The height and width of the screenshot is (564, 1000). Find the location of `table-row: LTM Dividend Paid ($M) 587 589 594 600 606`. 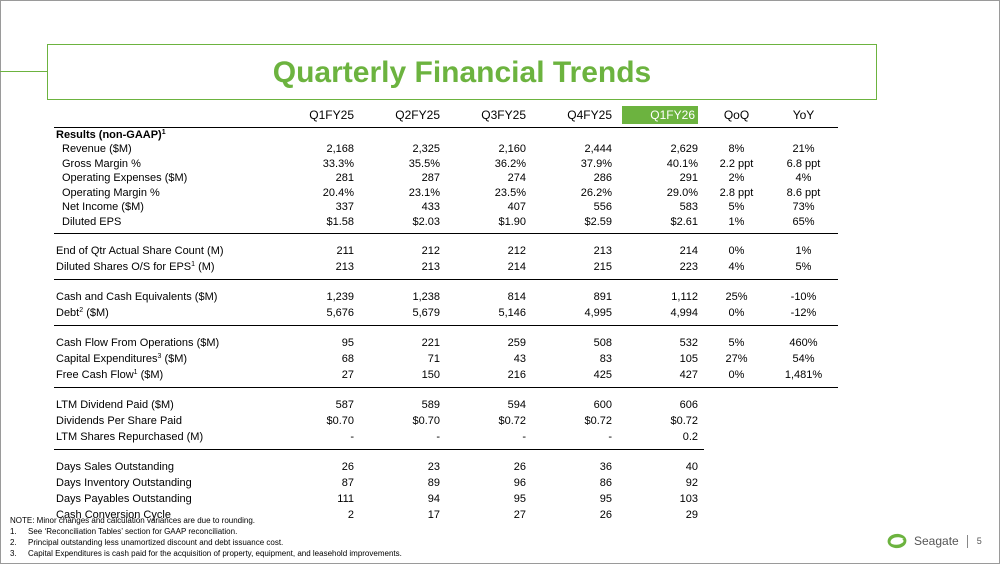

table-row: LTM Dividend Paid ($M) 587 589 594 600 606 is located at coordinates (446, 405).